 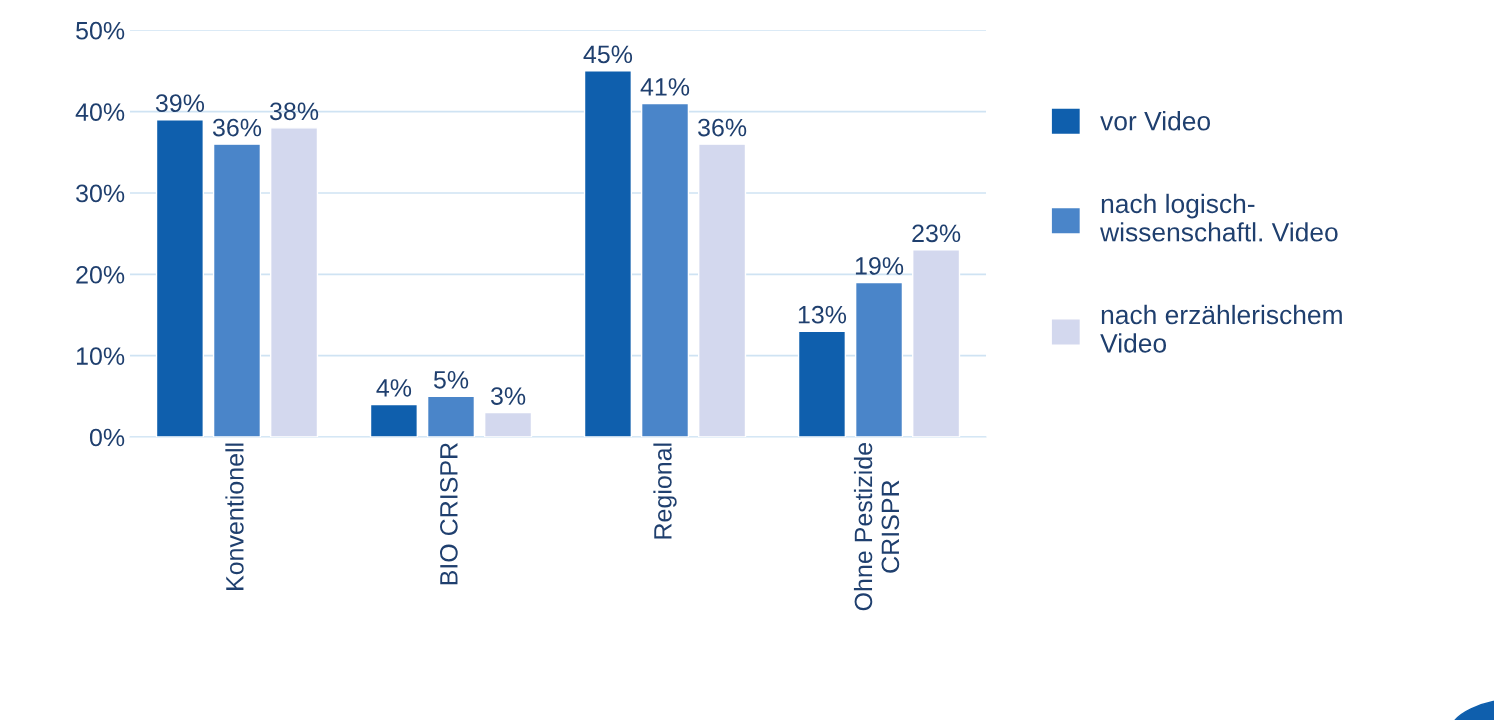 I want to click on data-label: 23%, so click(x=936, y=233).